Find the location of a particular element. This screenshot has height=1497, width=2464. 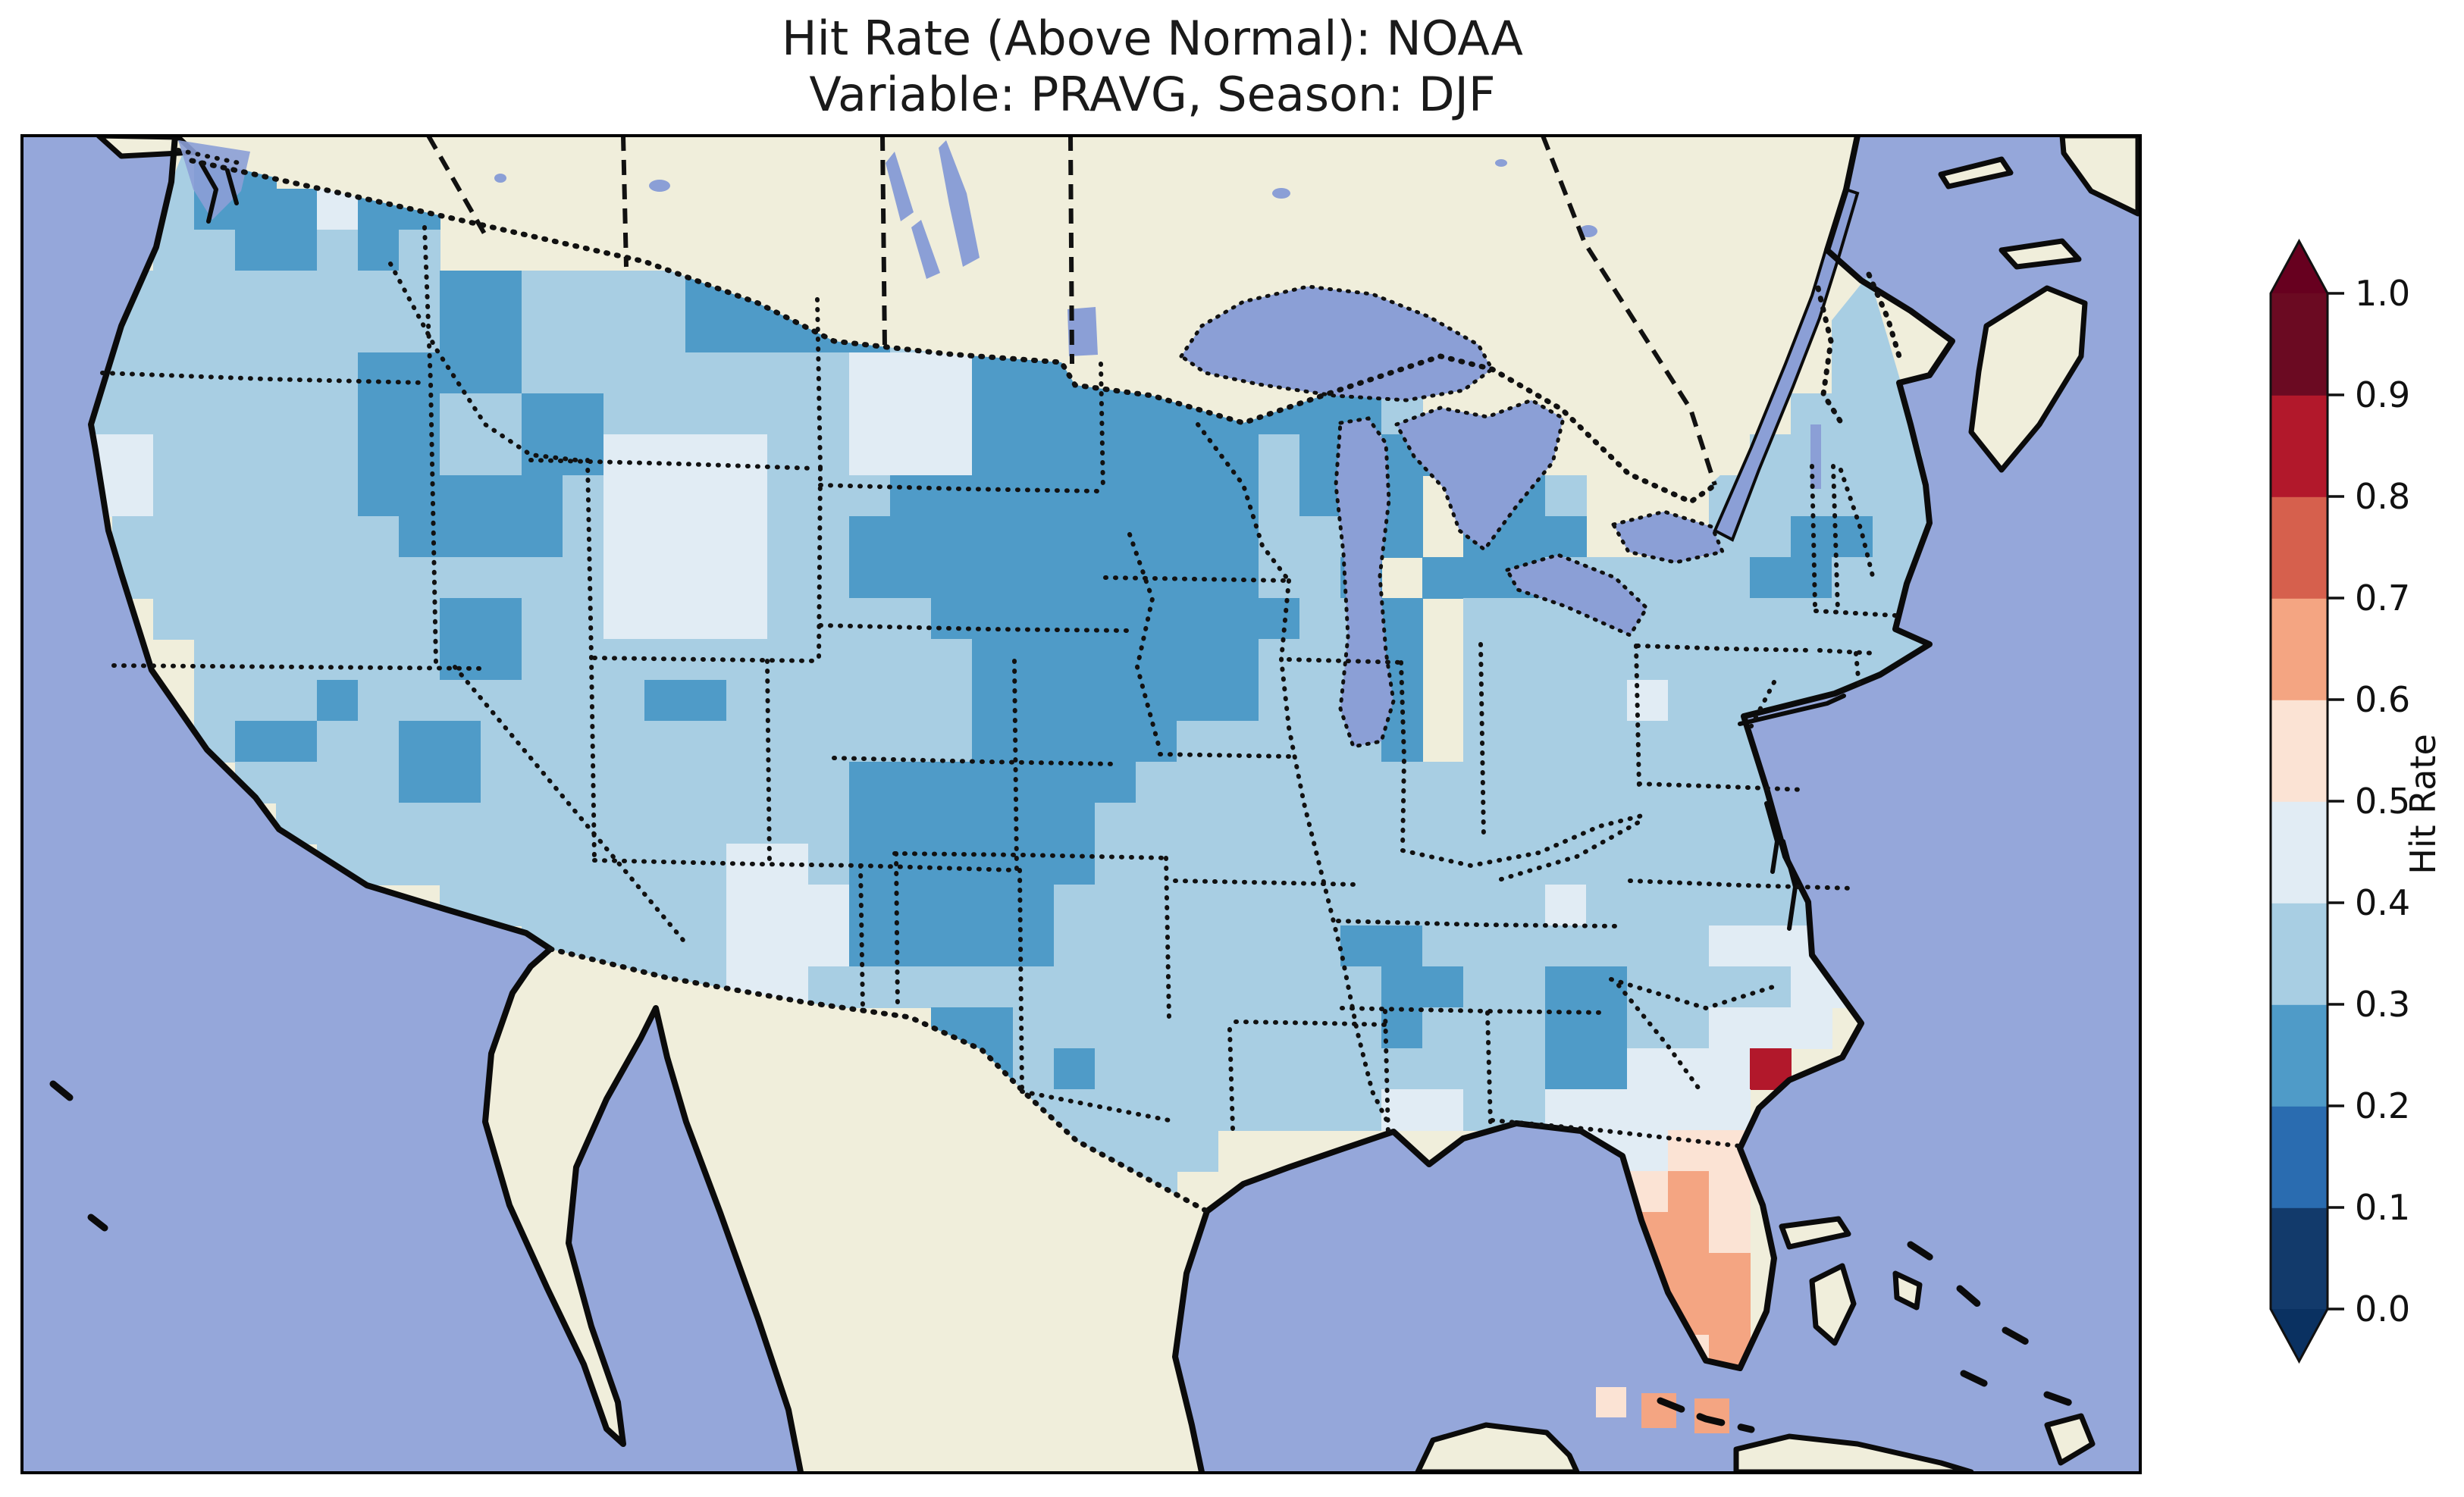

bahamas-andros-island is located at coordinates (1833, 1304).